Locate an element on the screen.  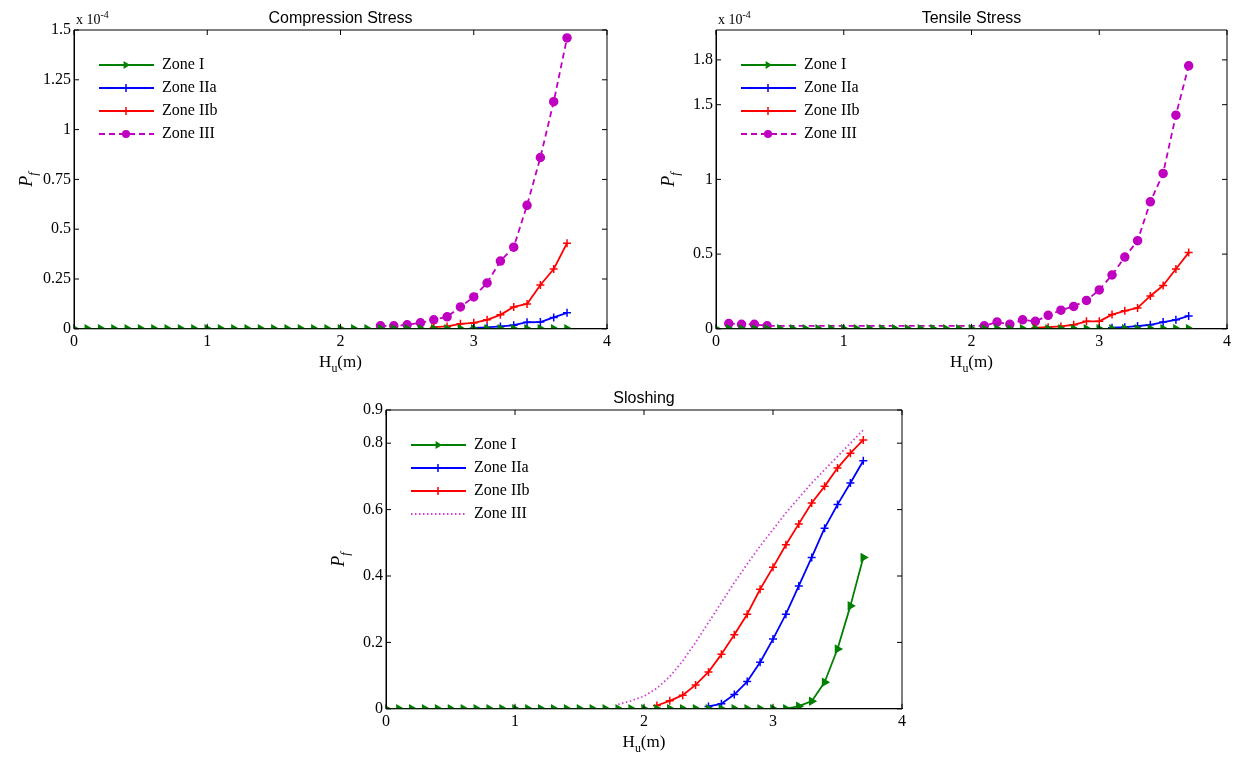
y-tick-label: 0.75 is located at coordinates (57, 178).